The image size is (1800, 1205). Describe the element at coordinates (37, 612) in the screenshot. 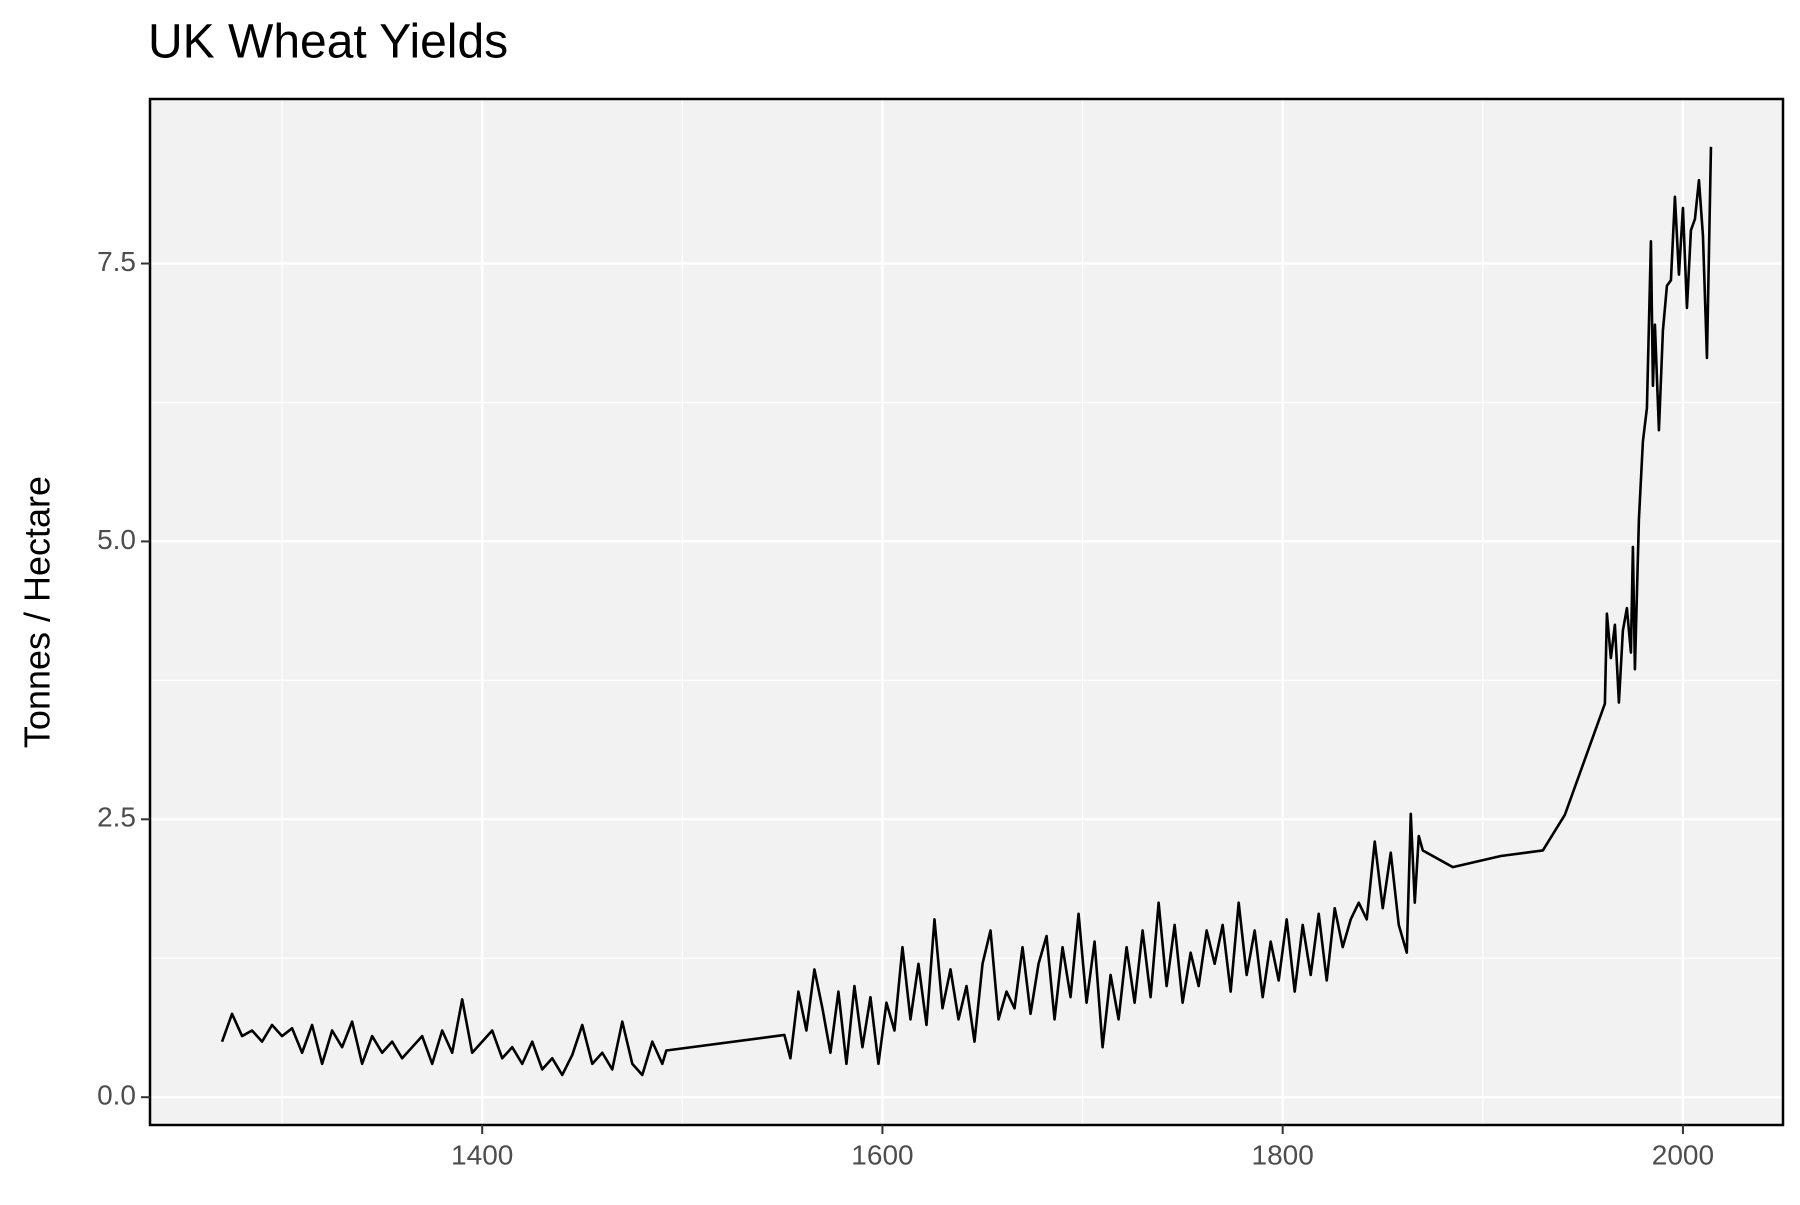

I see `y-axis-label: Tonnes / Hectare` at that location.